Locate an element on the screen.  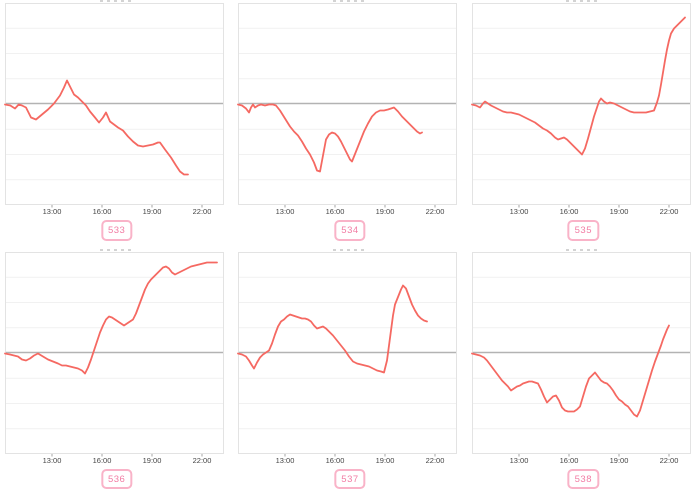
chart-badge-535: 535 is located at coordinates (583, 230).